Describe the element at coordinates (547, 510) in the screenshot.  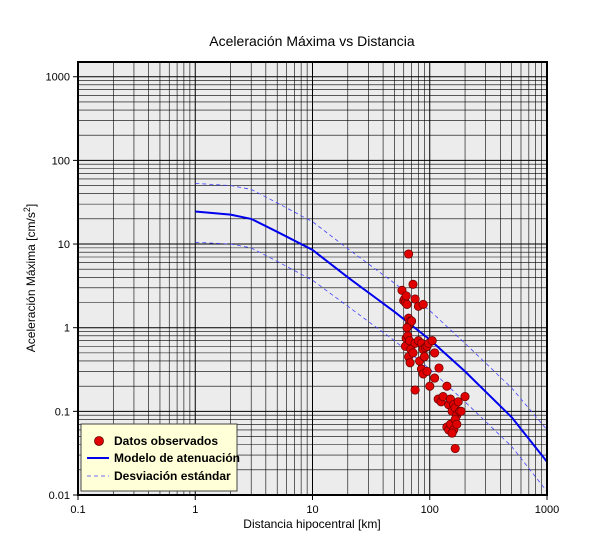
I see `x-tick-label: 1000` at that location.